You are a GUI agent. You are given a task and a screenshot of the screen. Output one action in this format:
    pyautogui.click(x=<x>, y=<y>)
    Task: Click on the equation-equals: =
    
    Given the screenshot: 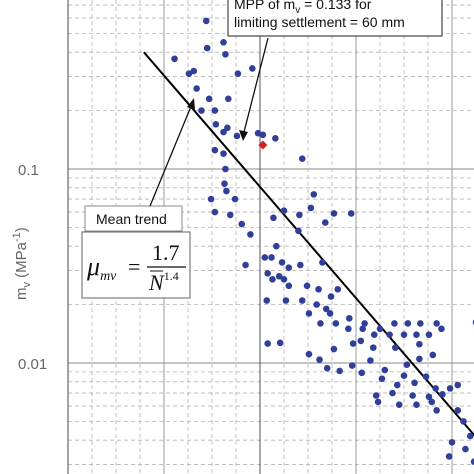 What is the action you would take?
    pyautogui.click(x=134, y=266)
    